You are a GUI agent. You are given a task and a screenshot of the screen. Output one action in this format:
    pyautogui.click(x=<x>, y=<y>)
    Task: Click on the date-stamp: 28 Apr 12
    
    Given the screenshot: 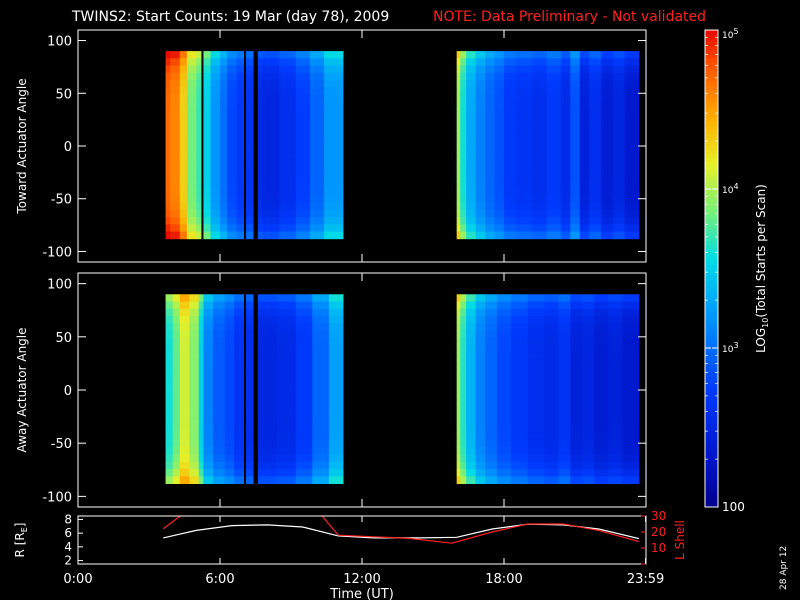 What is the action you would take?
    pyautogui.click(x=784, y=568)
    